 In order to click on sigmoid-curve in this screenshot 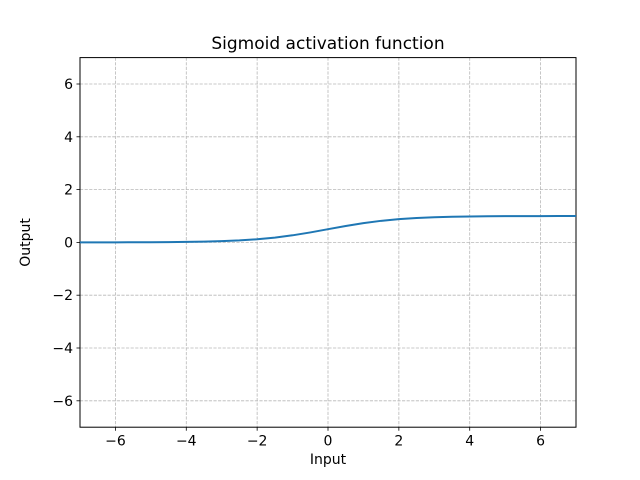, I will do `click(328, 229)`.